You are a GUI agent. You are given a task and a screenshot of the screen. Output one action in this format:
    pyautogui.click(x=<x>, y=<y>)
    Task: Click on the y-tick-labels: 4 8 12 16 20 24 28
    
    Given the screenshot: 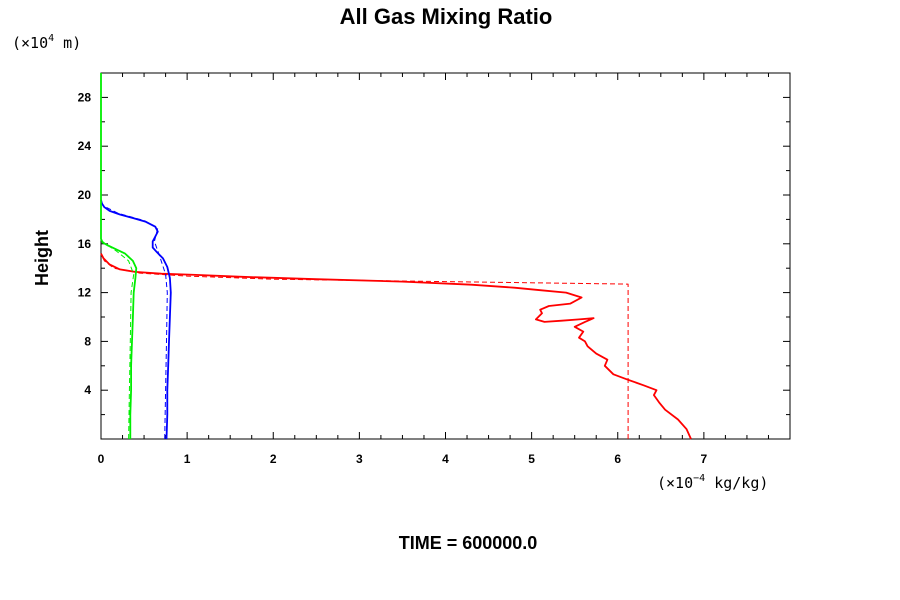 What is the action you would take?
    pyautogui.click(x=85, y=243)
    